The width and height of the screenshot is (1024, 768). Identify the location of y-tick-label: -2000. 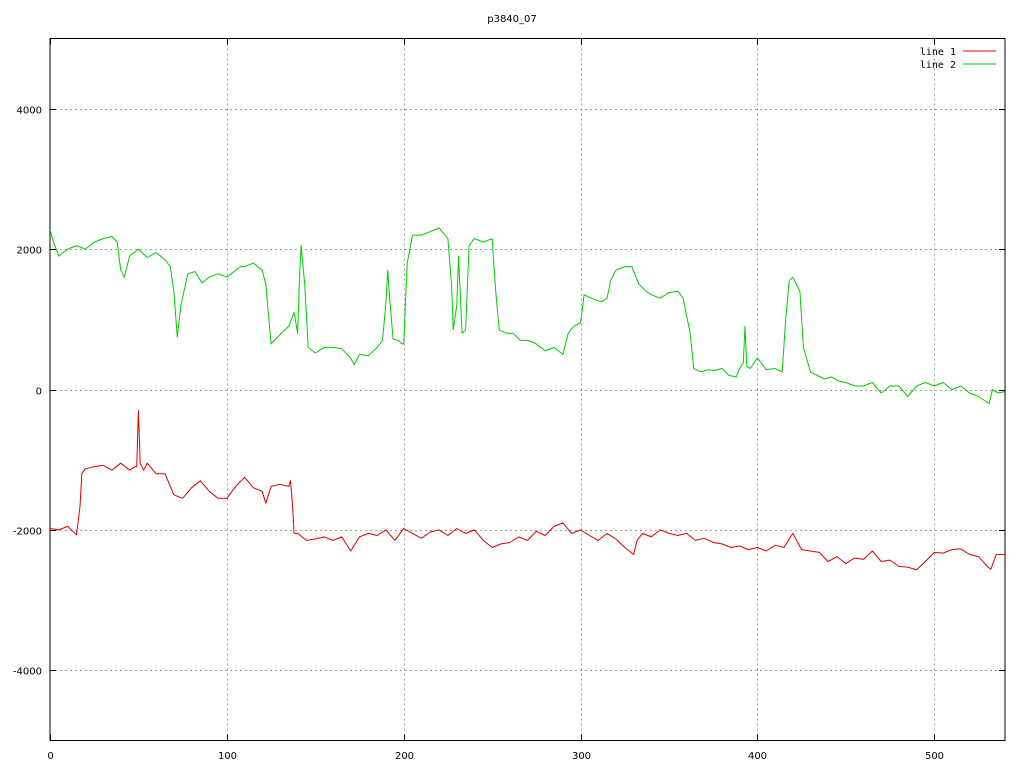
(27, 532).